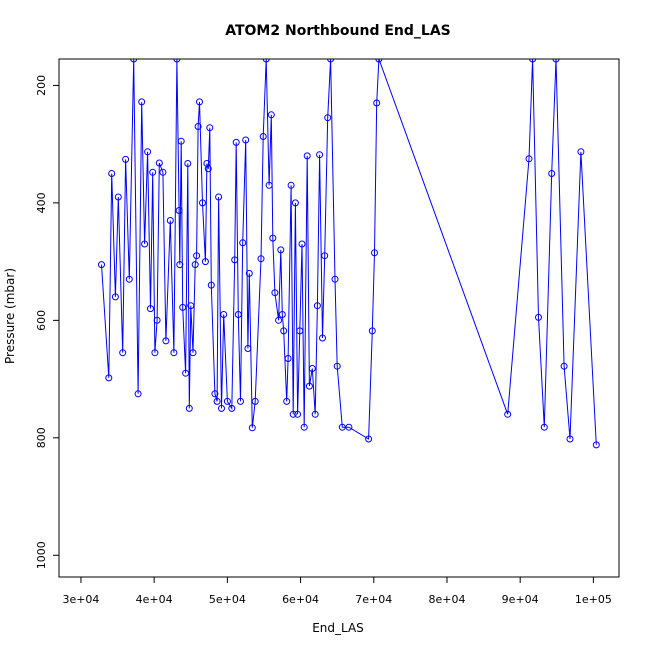  What do you see at coordinates (373, 599) in the screenshot?
I see `x-tick-label: 7e+04` at bounding box center [373, 599].